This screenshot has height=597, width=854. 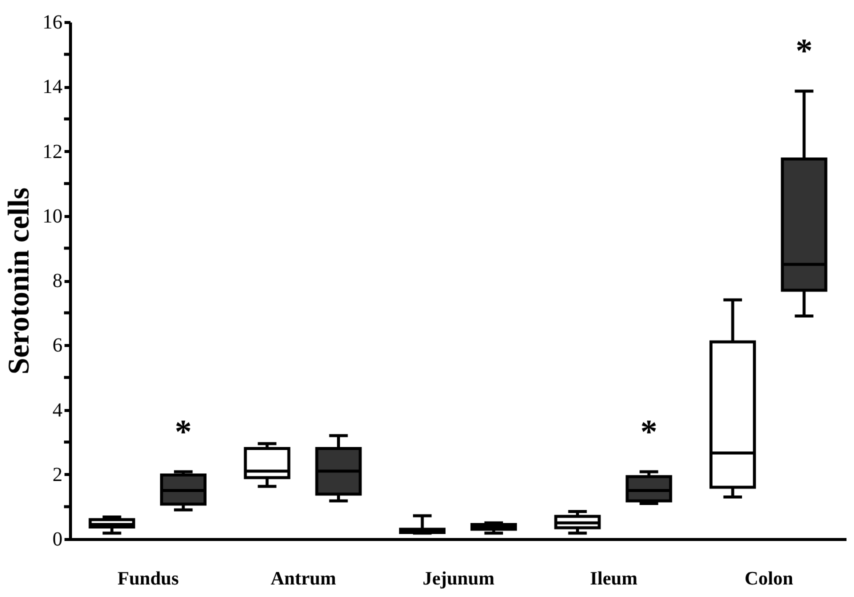 What do you see at coordinates (52, 23) in the screenshot?
I see `y-tick-label: 16` at bounding box center [52, 23].